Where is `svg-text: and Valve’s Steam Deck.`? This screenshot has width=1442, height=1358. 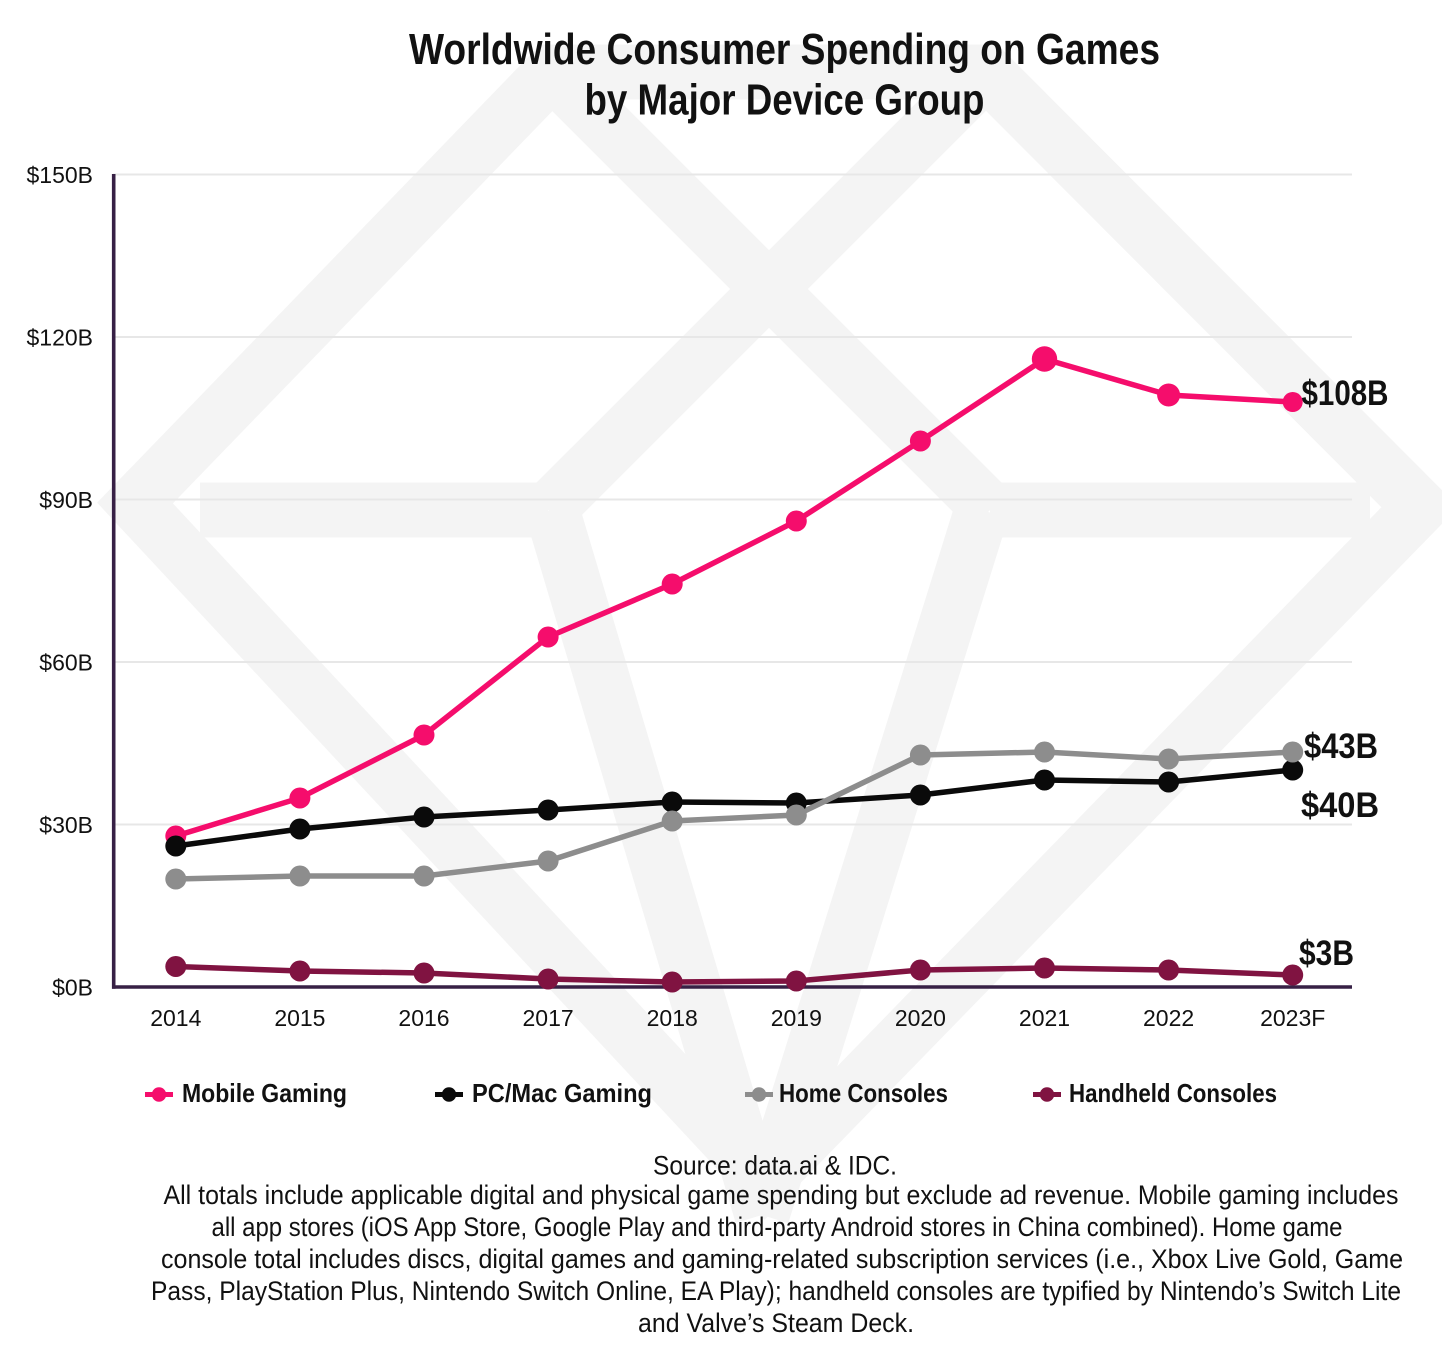
svg-text: and Valve’s Steam Deck. is located at coordinates (776, 1323).